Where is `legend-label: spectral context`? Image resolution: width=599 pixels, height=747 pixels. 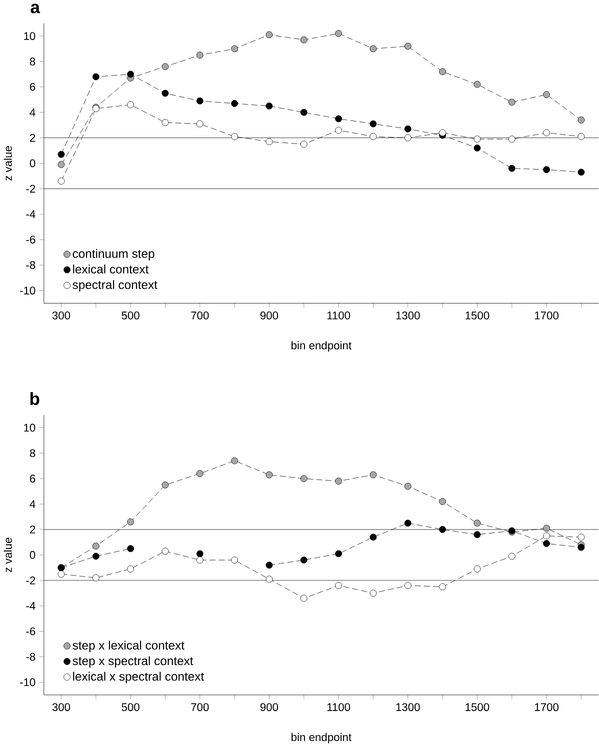
legend-label: spectral context is located at coordinates (115, 286).